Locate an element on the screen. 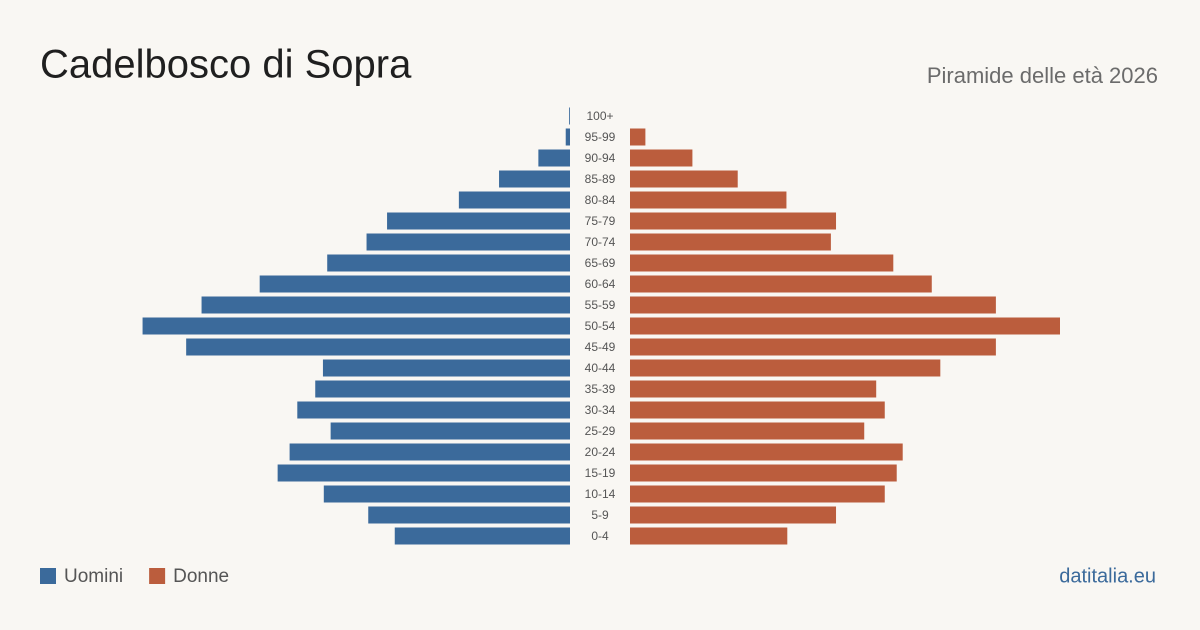  age-label: 10-14 is located at coordinates (600, 494).